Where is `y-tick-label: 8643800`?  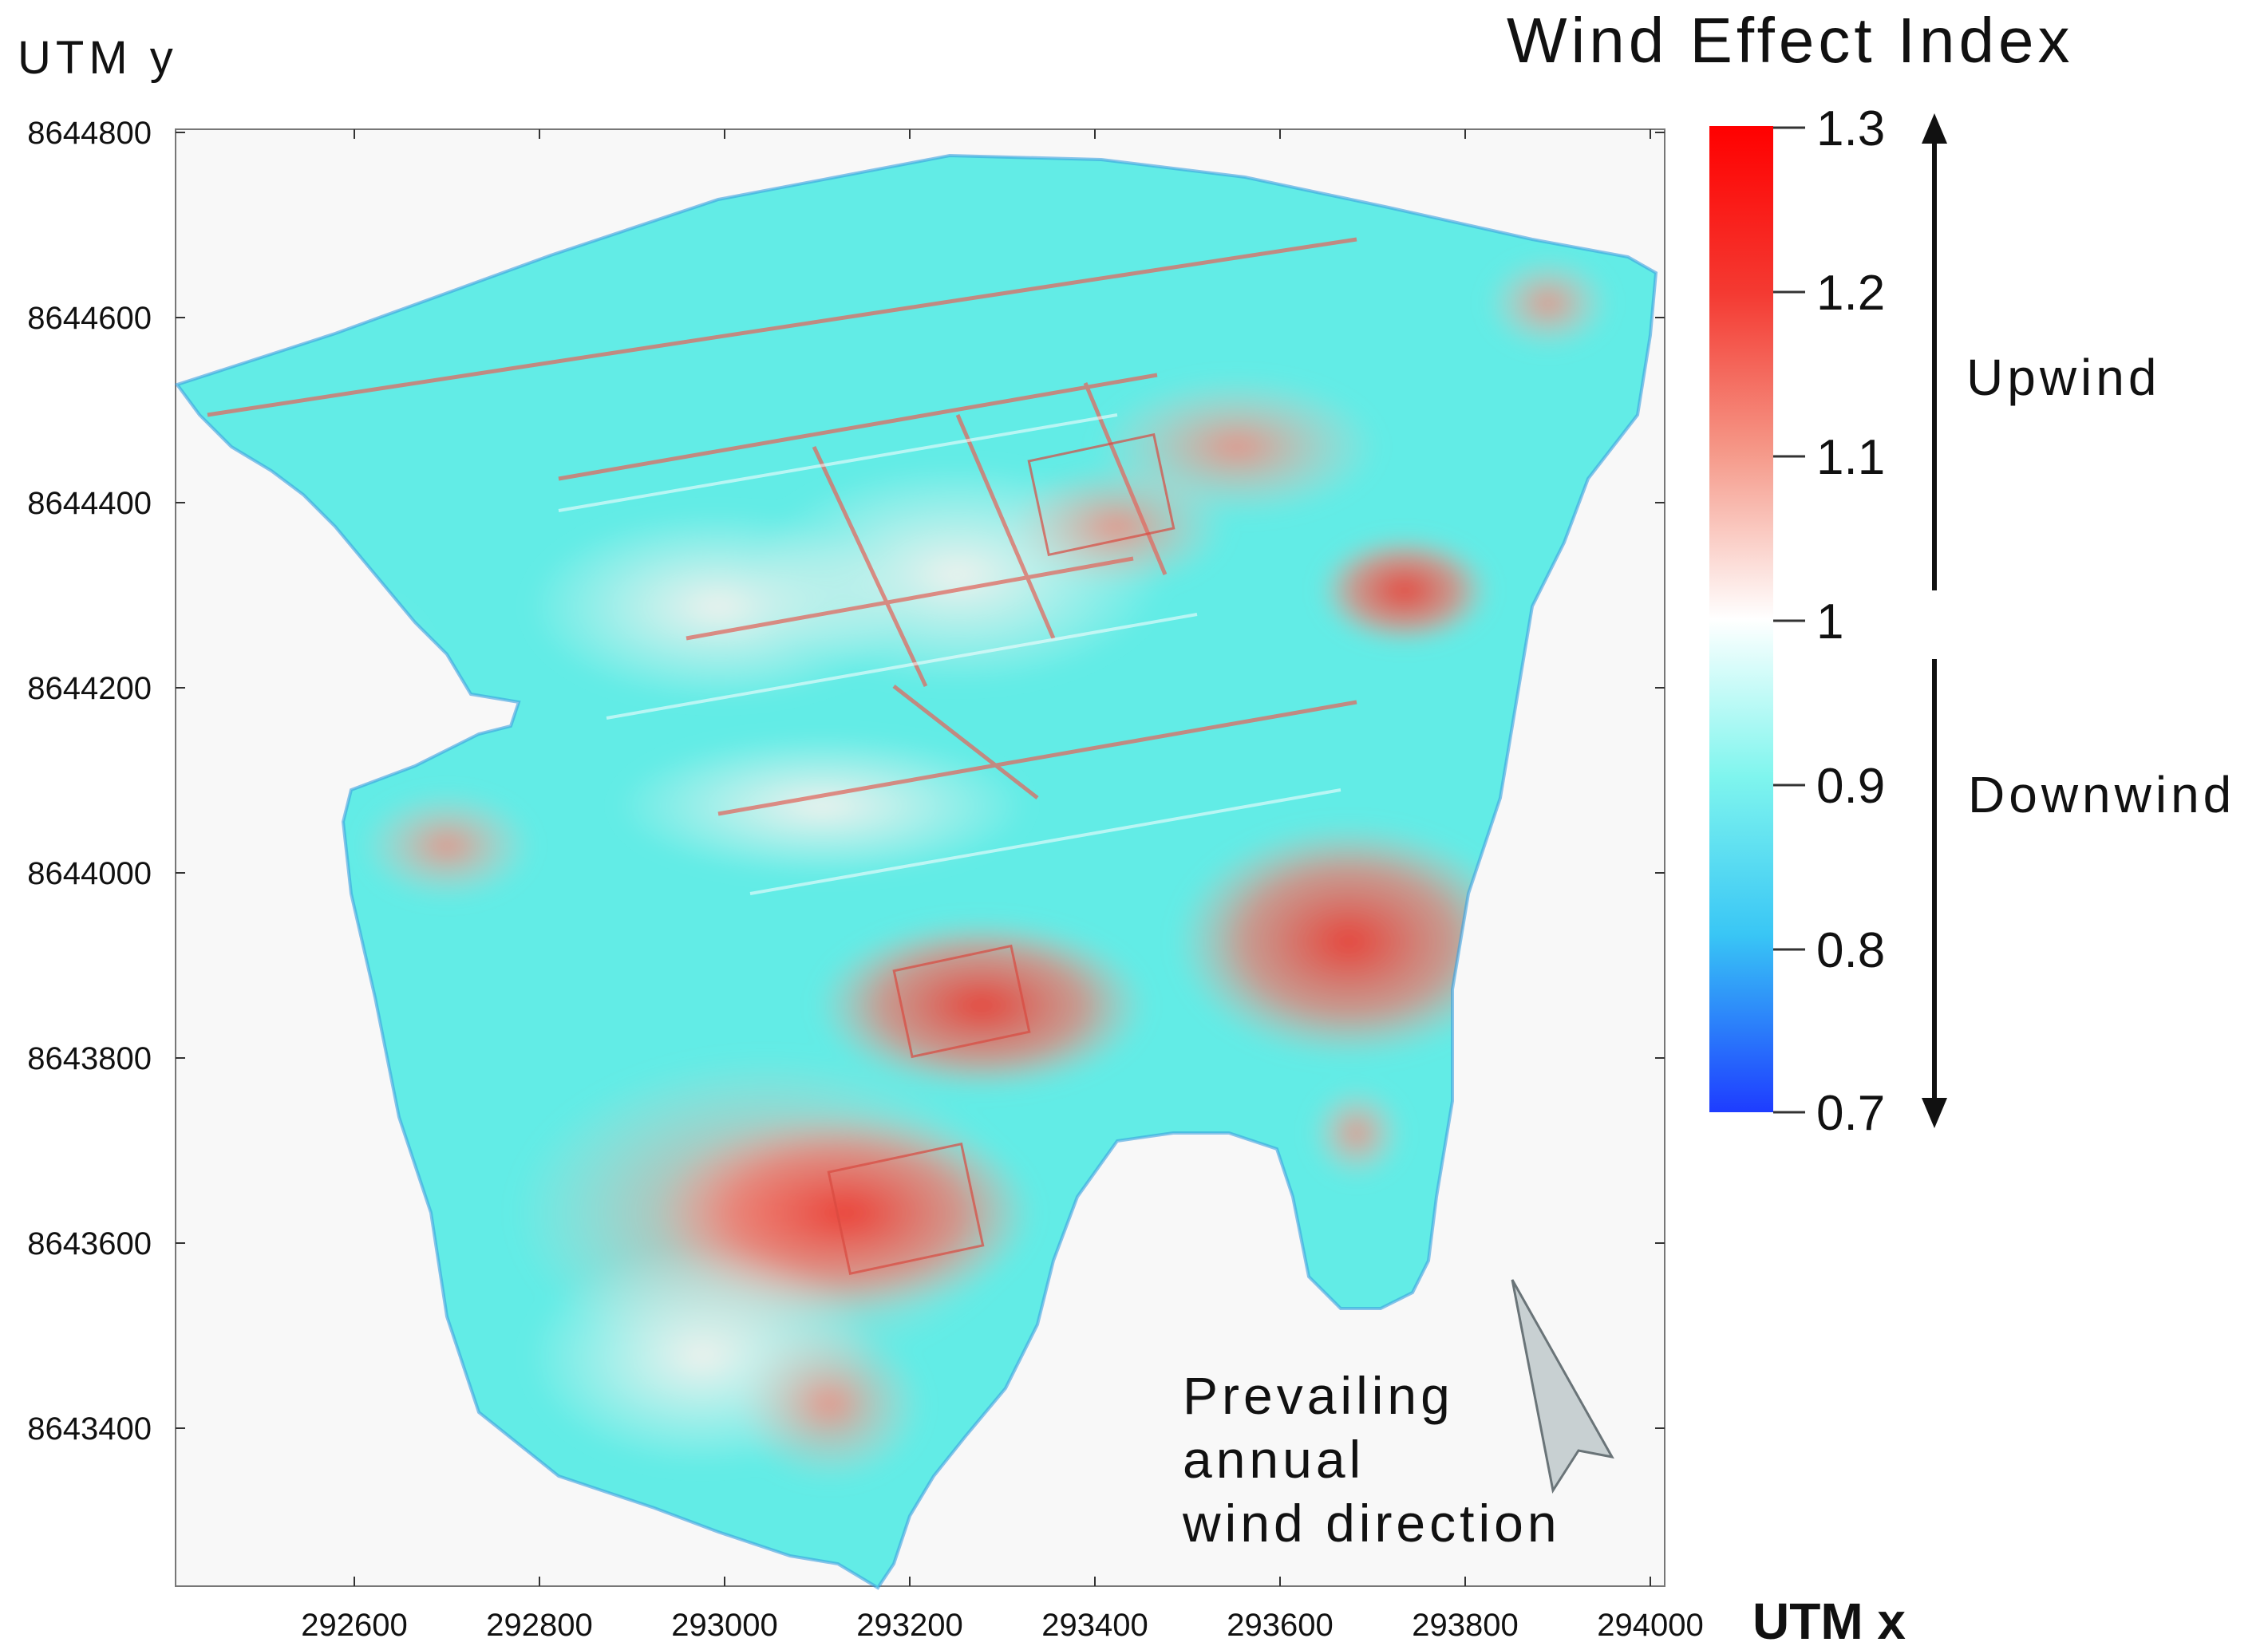 y-tick-label: 8643800 is located at coordinates (90, 1058).